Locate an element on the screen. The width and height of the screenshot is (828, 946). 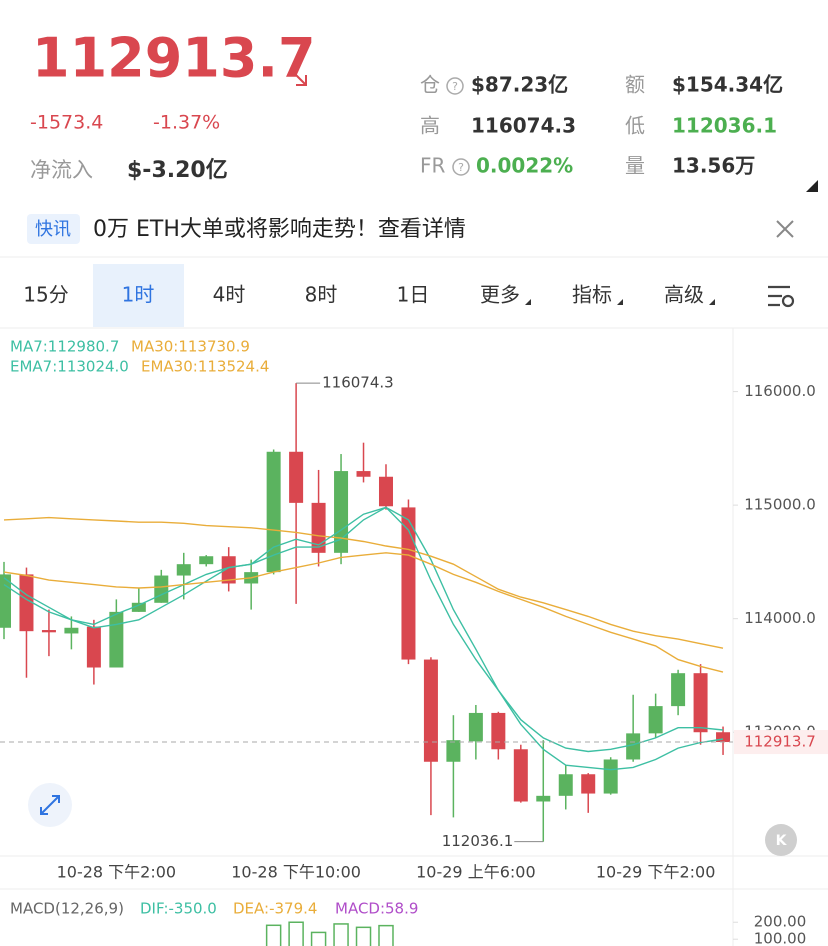
x-tick-label: 10-28 下午10:00 is located at coordinates (296, 872).